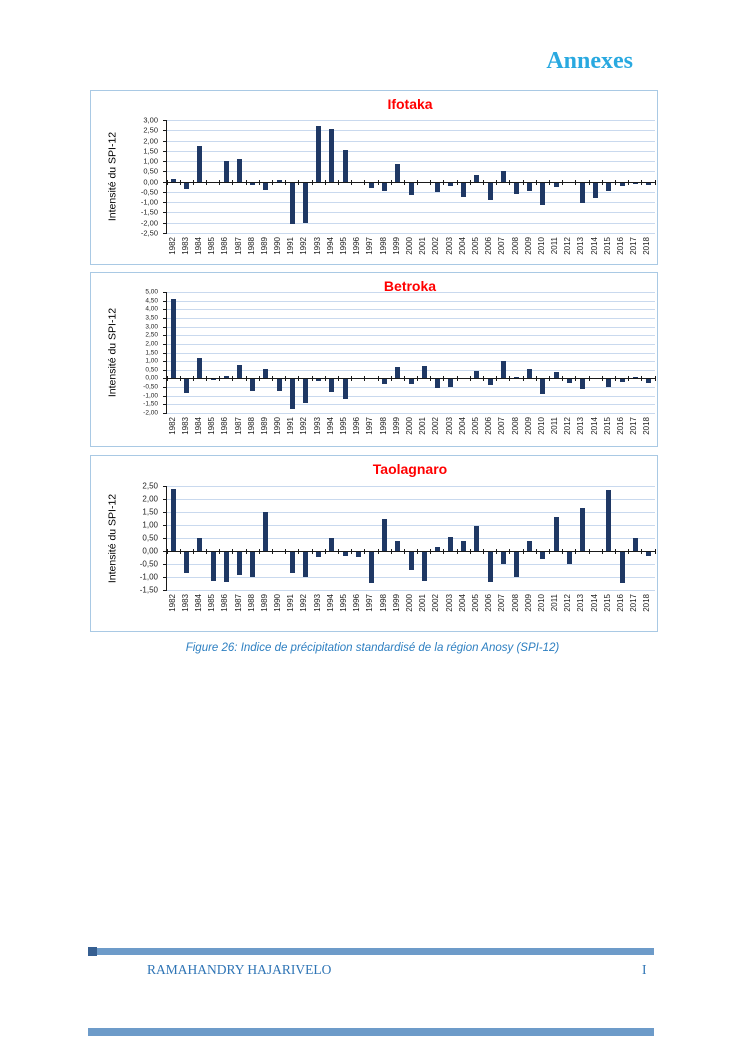  Describe the element at coordinates (528, 246) in the screenshot. I see `x-tick-label: 2009` at that location.